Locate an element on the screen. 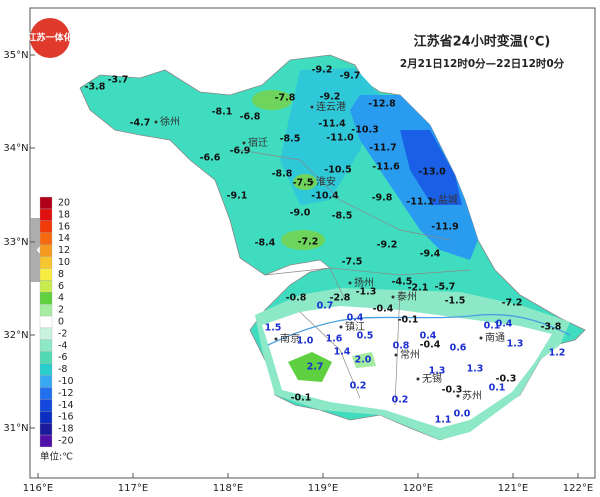 This screenshot has width=600, height=497. station-value: -1.5 is located at coordinates (455, 301).